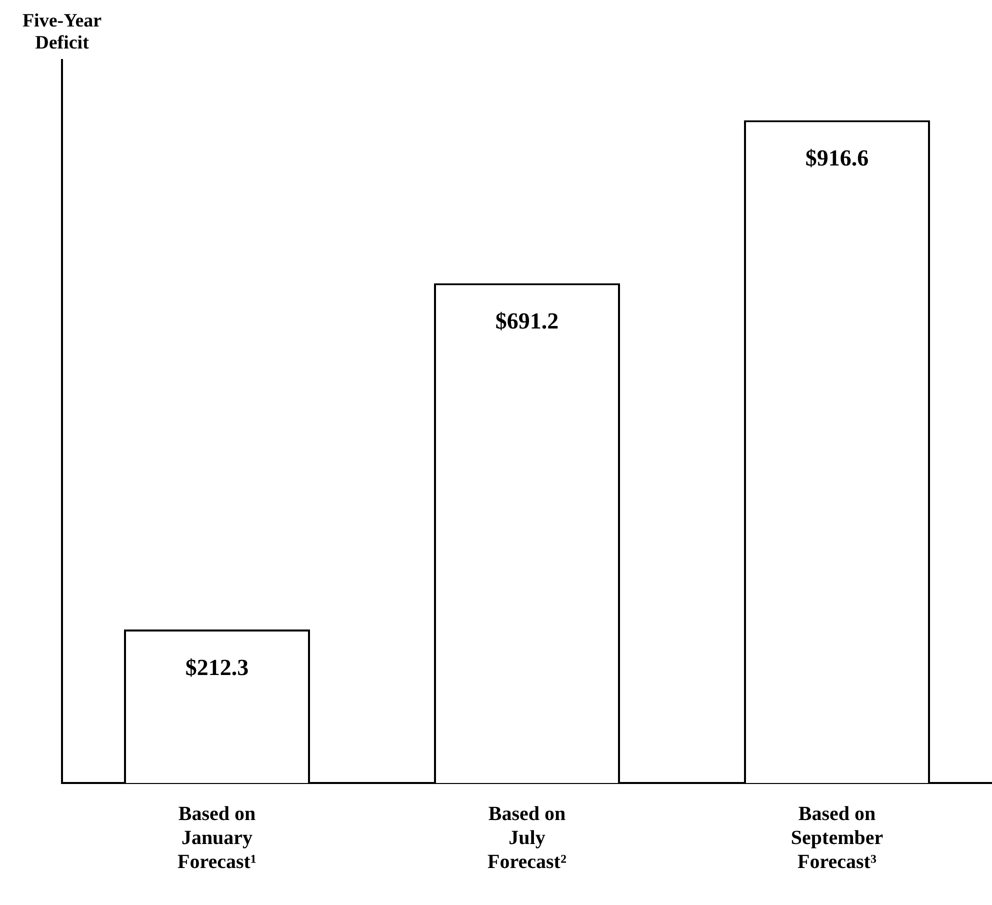  Describe the element at coordinates (217, 838) in the screenshot. I see `x-tick-label: Based on January Forecast¹` at that location.